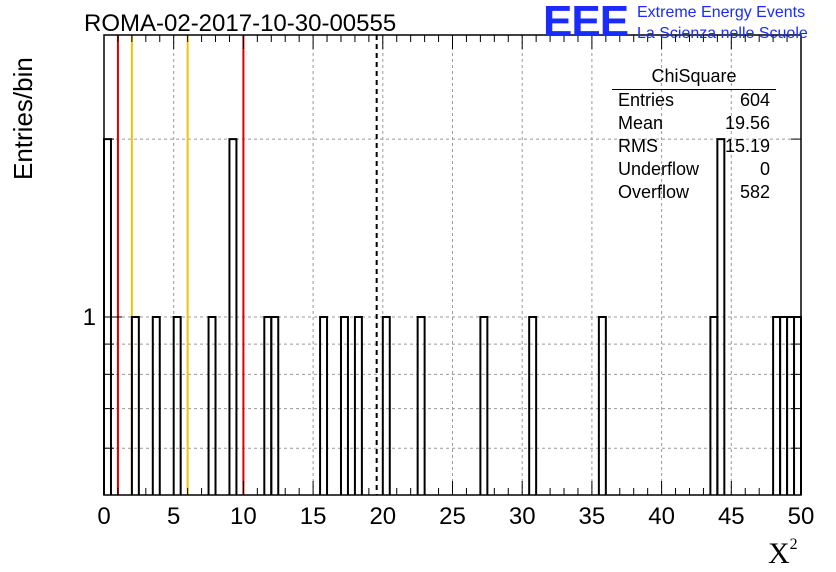 This screenshot has width=836, height=572. Describe the element at coordinates (722, 33) in the screenshot. I see `logo-line-2: La Scienza nelle Scuole` at that location.